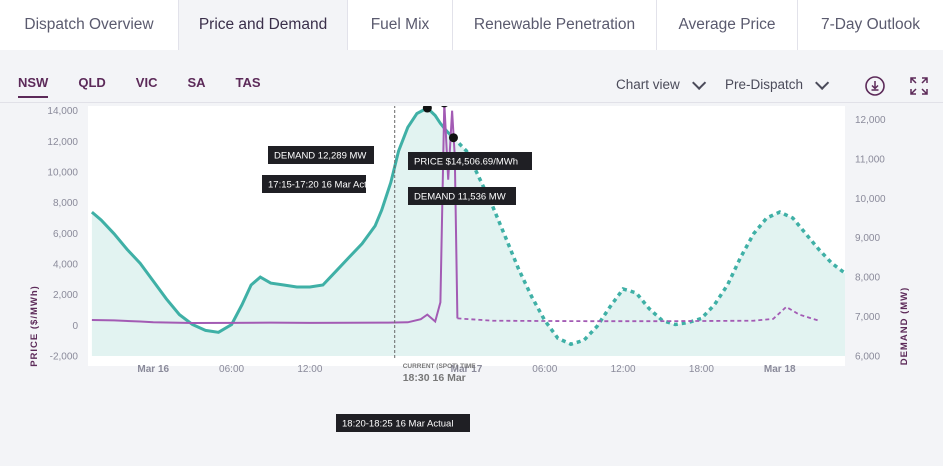 Image resolution: width=943 pixels, height=466 pixels. What do you see at coordinates (867, 317) in the screenshot?
I see `y-right-tick-label: 7,000` at bounding box center [867, 317].